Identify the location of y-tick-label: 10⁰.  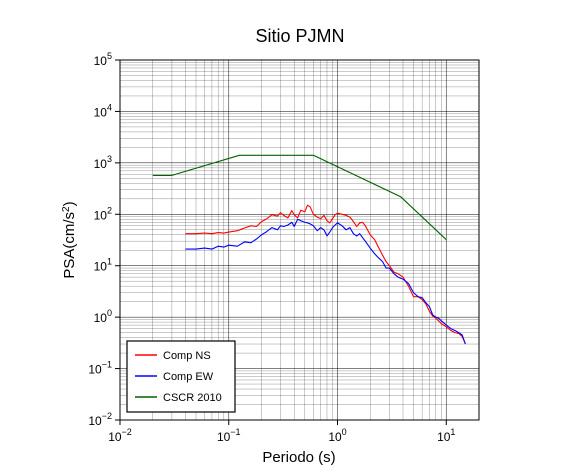
(103, 316).